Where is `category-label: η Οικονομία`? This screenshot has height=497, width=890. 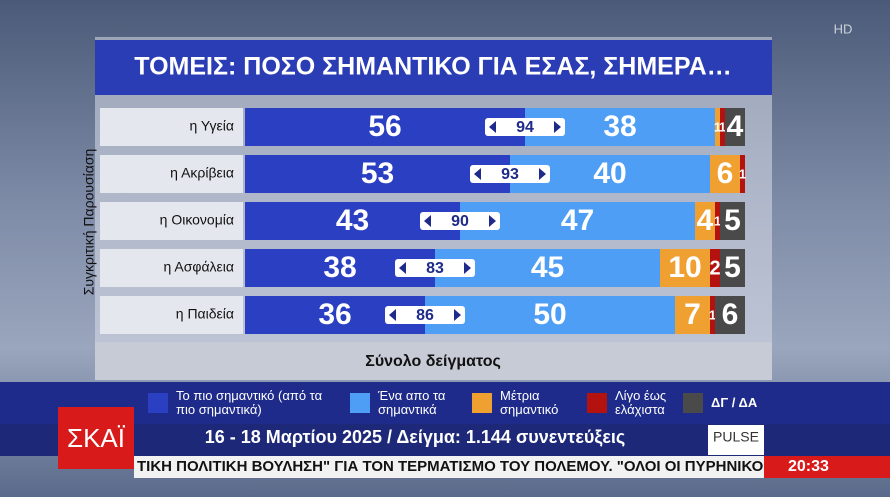
category-label: η Οικονομία is located at coordinates (197, 220).